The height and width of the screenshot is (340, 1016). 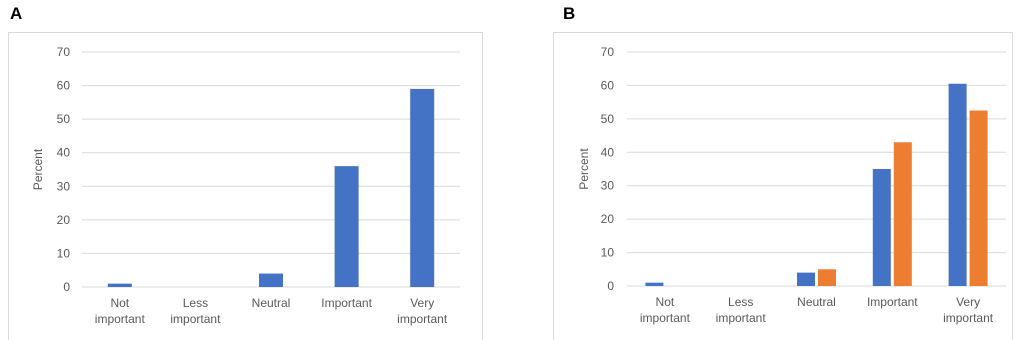 I want to click on chart-b-category-label: Less, so click(x=740, y=302).